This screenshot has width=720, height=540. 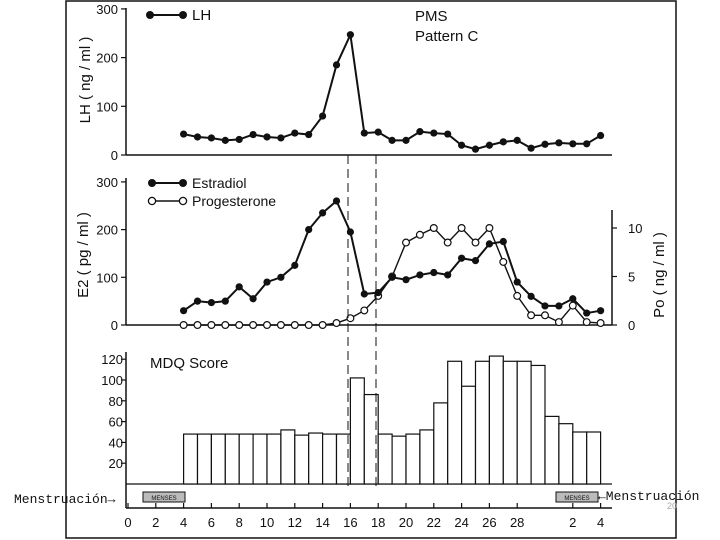 What do you see at coordinates (659, 275) in the screenshot?
I see `po-y-axis-label: Po ( ng / ml )` at bounding box center [659, 275].